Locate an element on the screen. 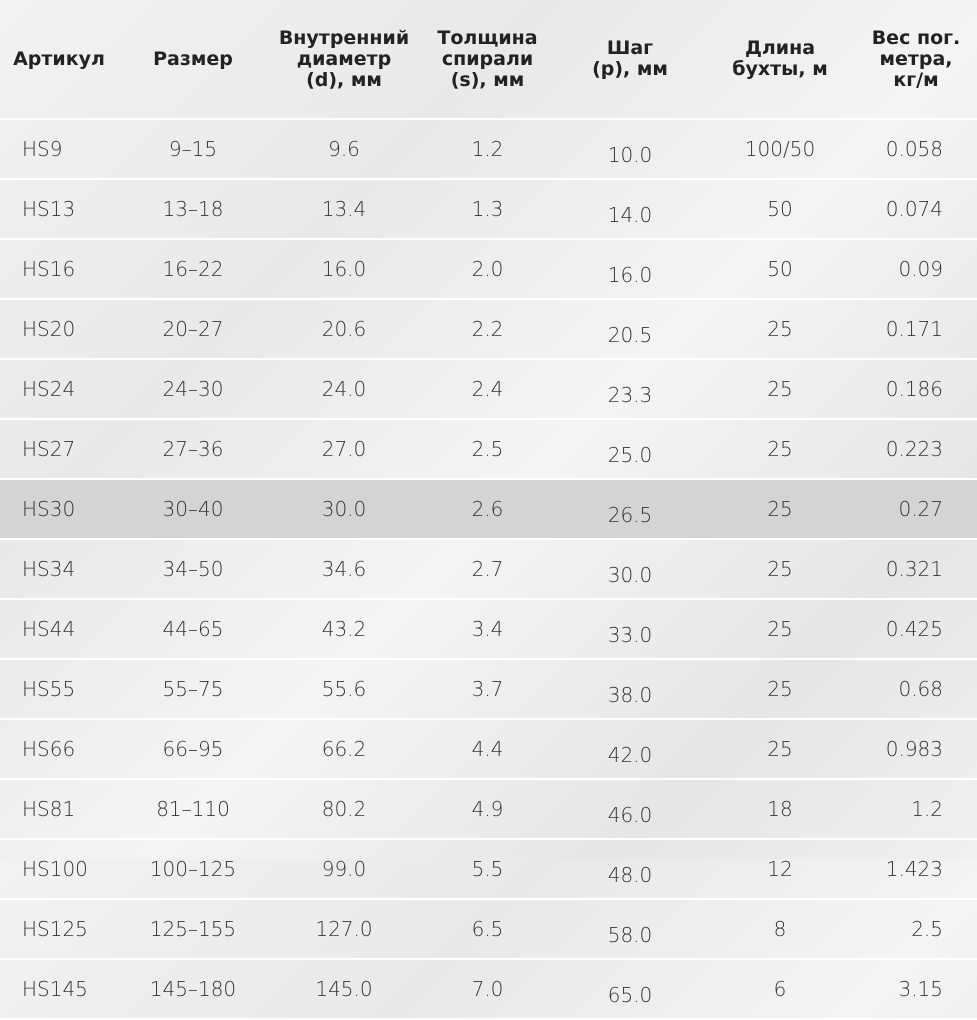 The height and width of the screenshot is (1020, 977). table-cell: 26.5 is located at coordinates (630, 509).